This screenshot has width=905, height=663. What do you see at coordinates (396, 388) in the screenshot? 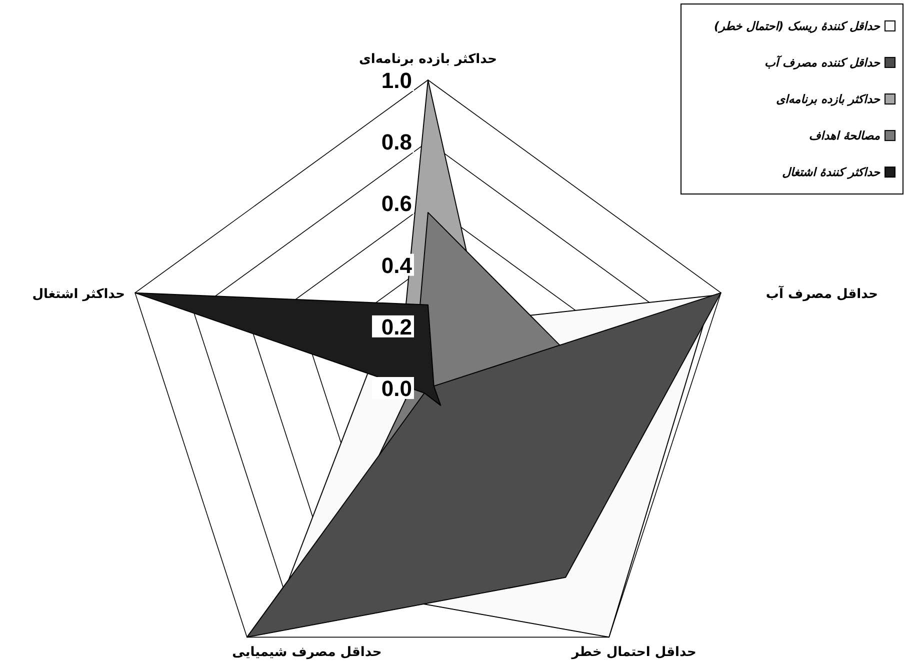
I see `y-tick-label: 0.0` at bounding box center [396, 388].